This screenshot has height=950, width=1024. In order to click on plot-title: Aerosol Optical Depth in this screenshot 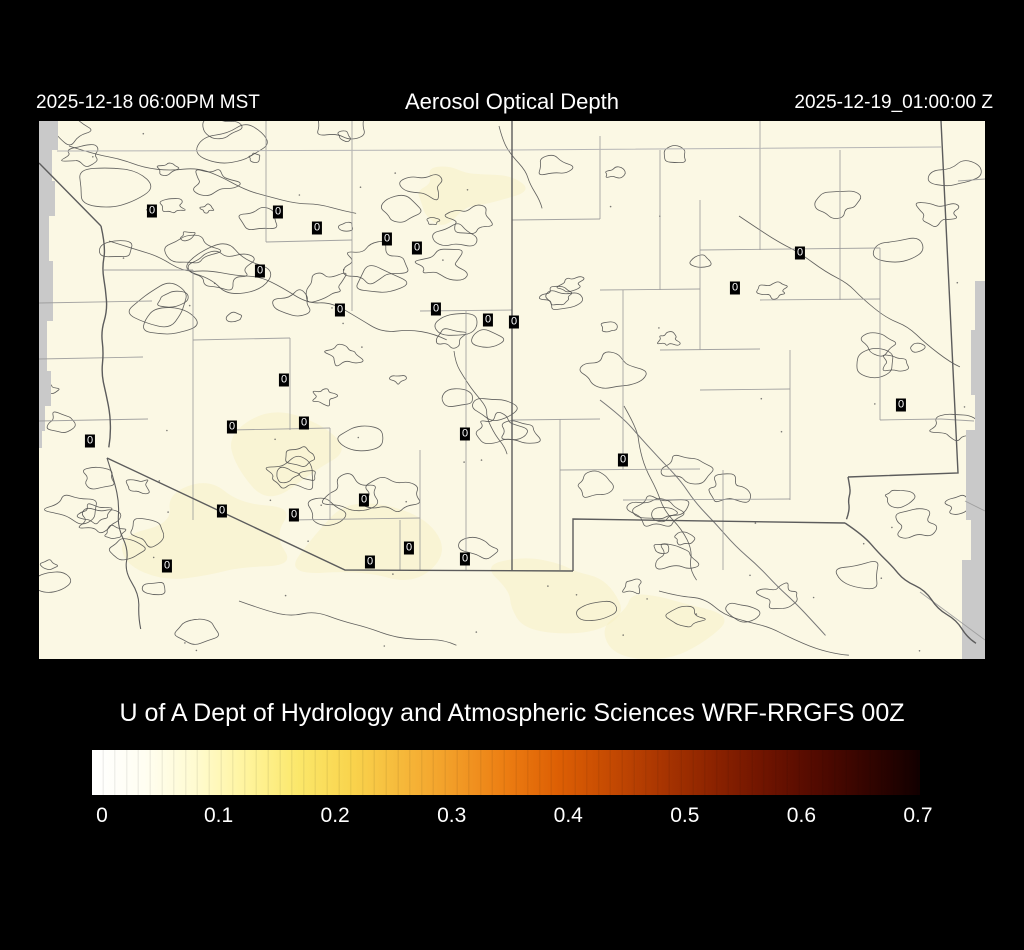, I will do `click(512, 101)`.